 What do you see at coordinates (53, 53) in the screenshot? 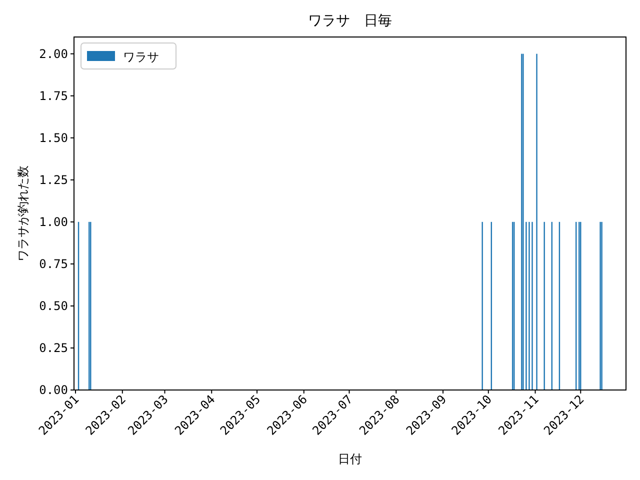
I see `y-tick-label: 2.00` at bounding box center [53, 53].